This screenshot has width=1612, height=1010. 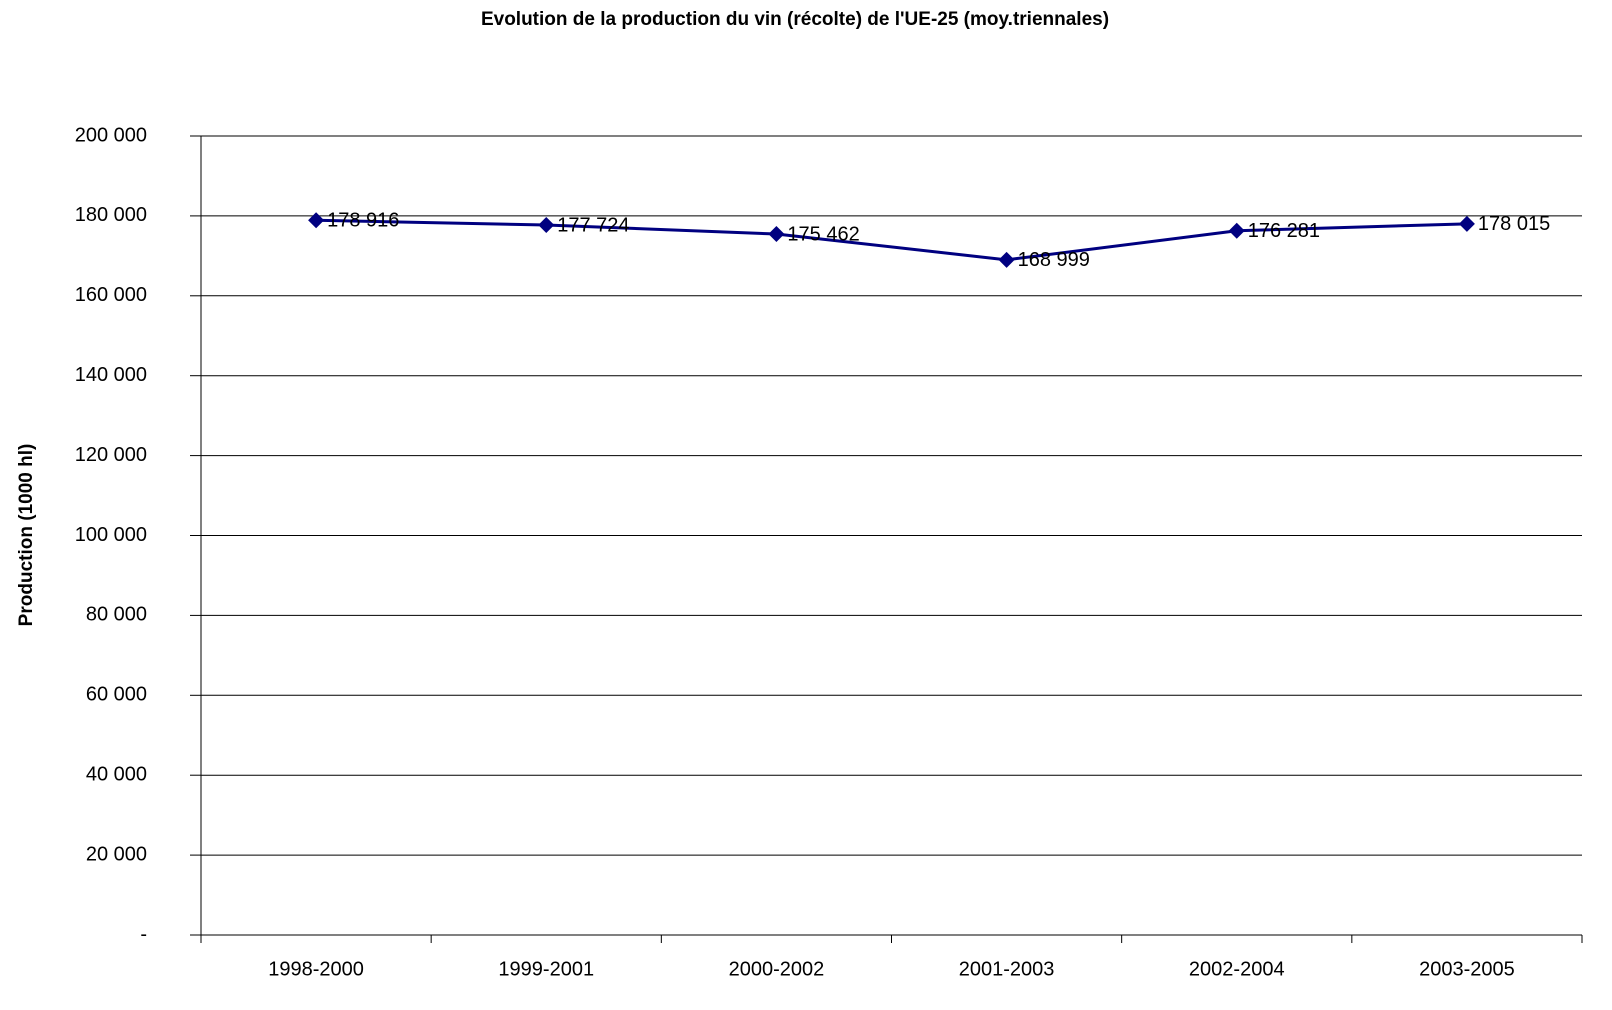 I want to click on y-tick-label: 180 000, so click(x=111, y=215).